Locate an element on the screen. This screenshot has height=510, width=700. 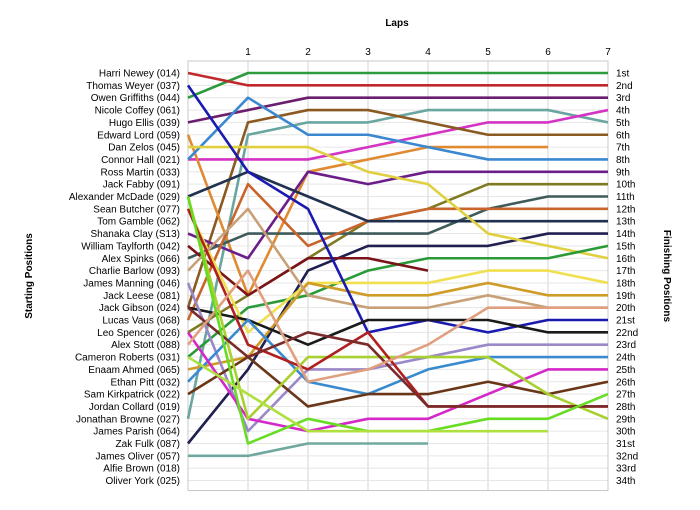
starting-position-label: Alexander McDade (029) is located at coordinates (124, 197).